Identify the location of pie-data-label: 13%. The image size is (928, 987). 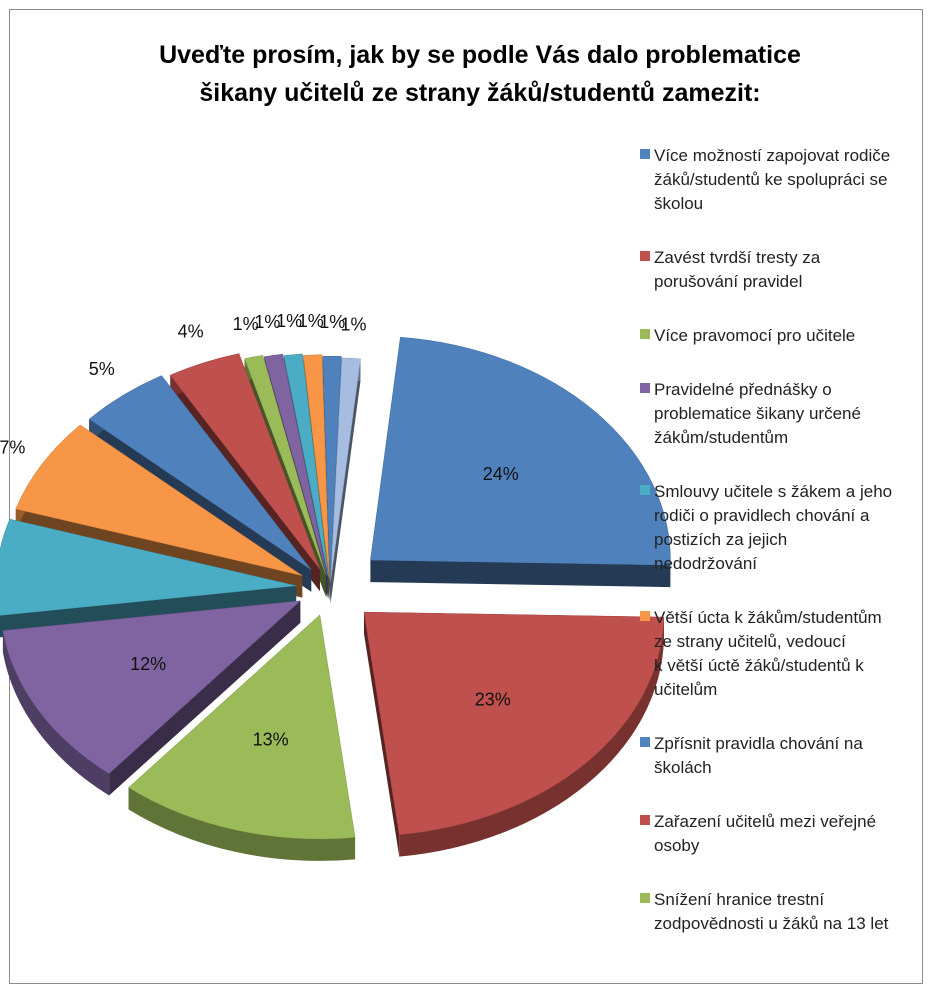
(271, 740).